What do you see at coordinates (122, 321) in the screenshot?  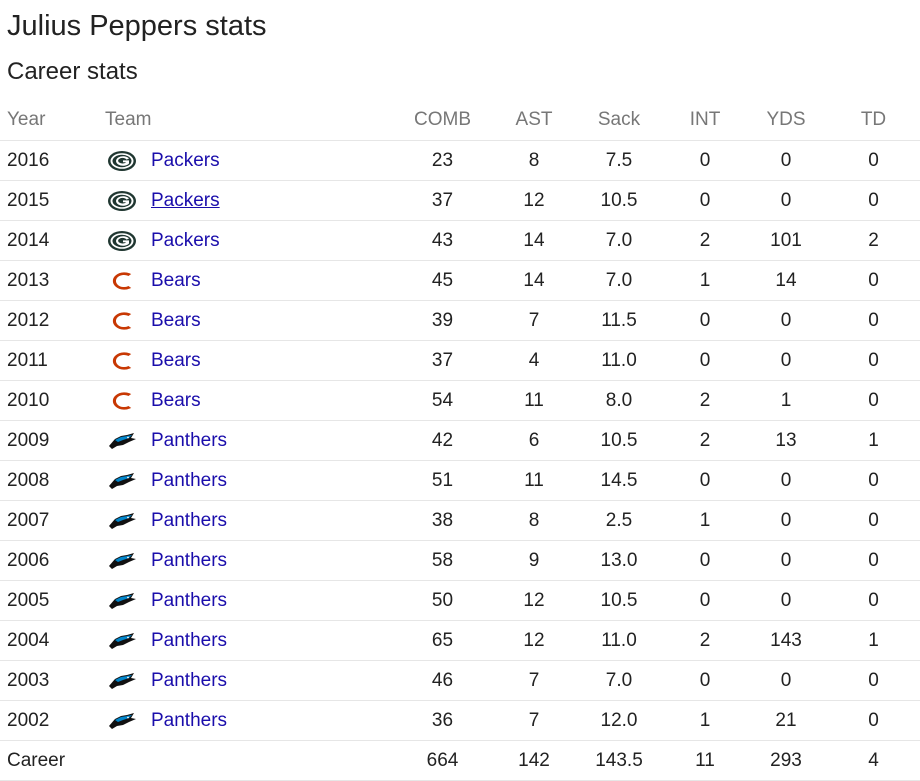 I see `bears-logo-icon` at bounding box center [122, 321].